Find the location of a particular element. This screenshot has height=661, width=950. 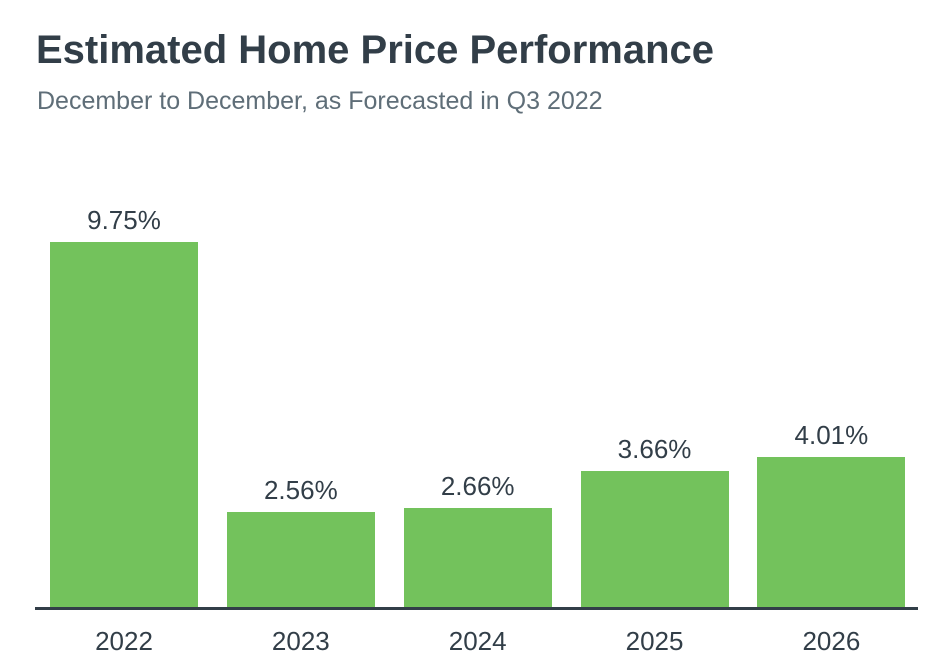

bar-2026 is located at coordinates (831, 532).